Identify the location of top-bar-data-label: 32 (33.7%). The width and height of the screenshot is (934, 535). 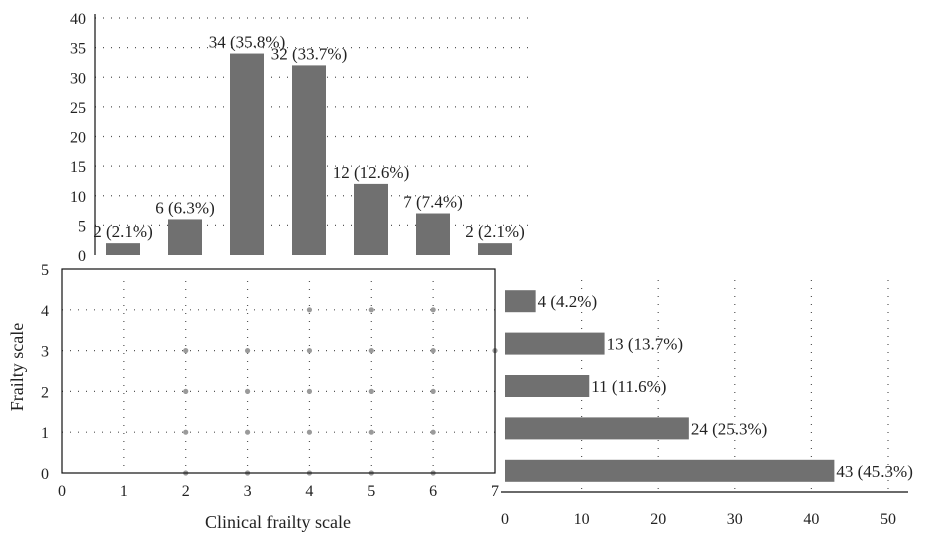
(309, 53).